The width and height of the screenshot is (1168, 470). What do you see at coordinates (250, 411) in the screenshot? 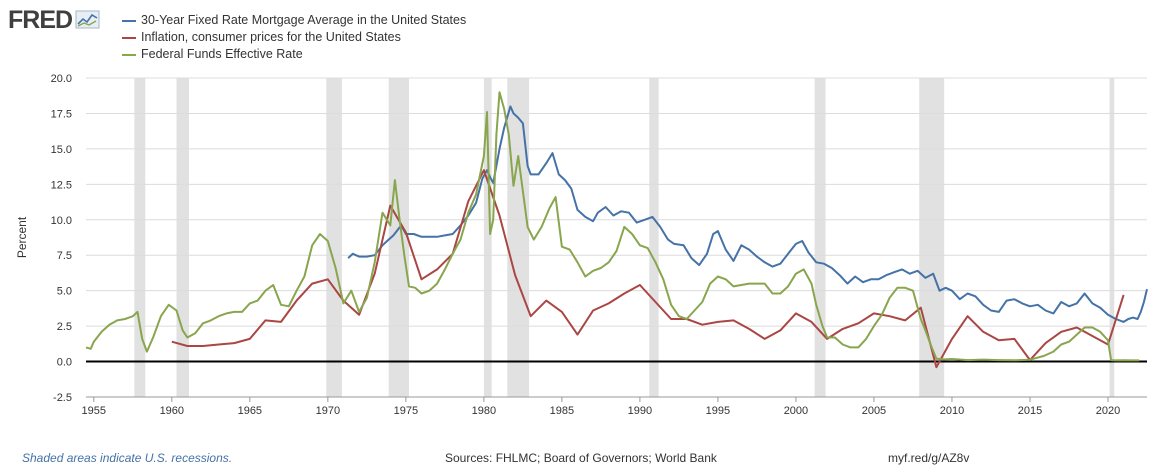
I see `x-tick-label: 1965` at bounding box center [250, 411].